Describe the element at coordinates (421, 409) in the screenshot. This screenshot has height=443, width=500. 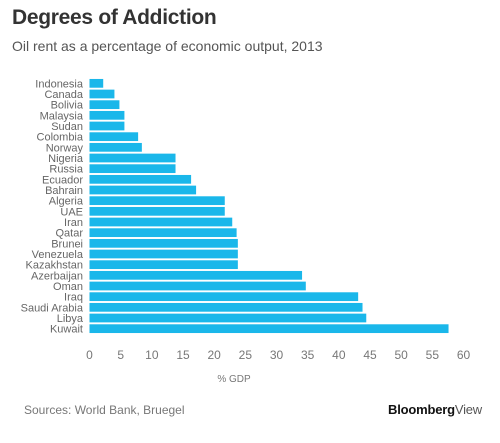
I see `brand-name: Bloomberg` at that location.